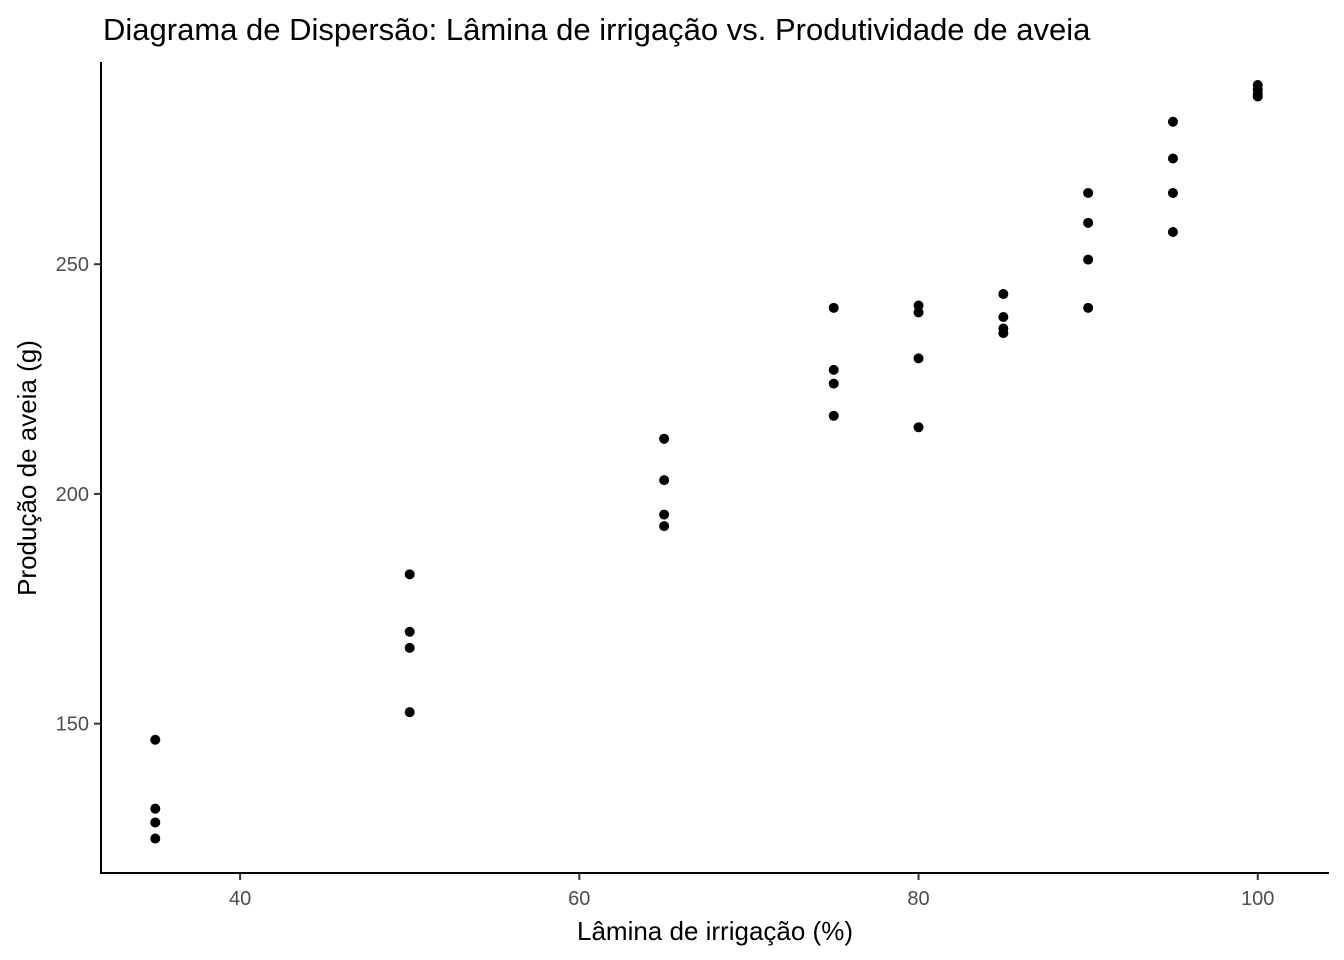 The image size is (1344, 960). What do you see at coordinates (240, 899) in the screenshot?
I see `x-tick-label: 40` at bounding box center [240, 899].